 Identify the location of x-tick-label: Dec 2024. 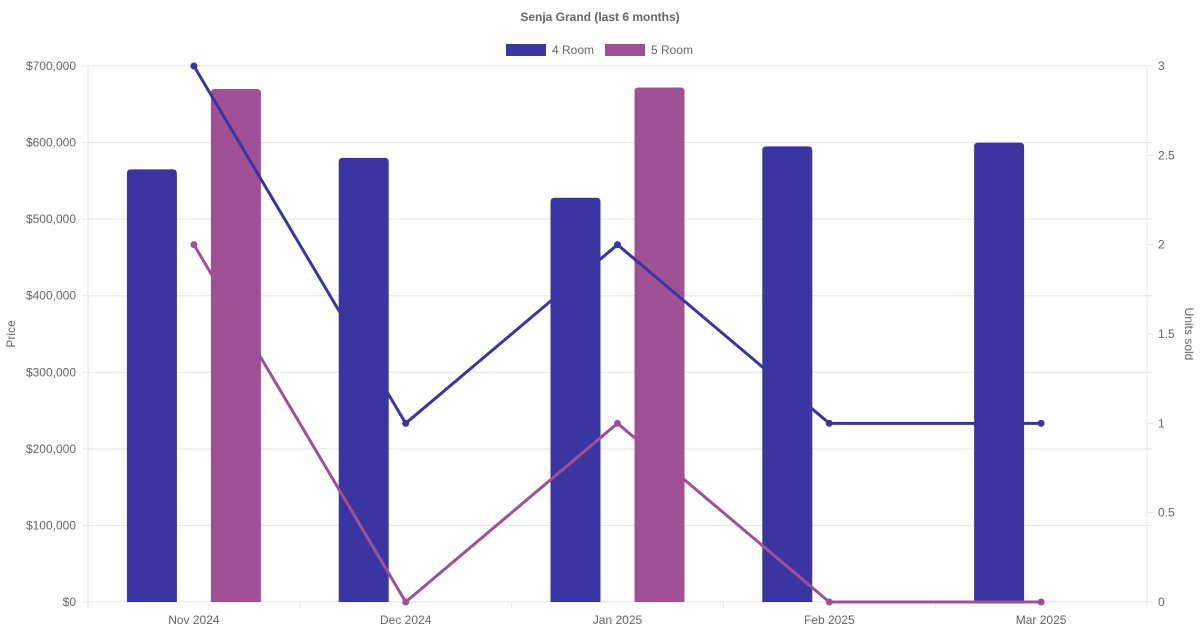
(406, 620).